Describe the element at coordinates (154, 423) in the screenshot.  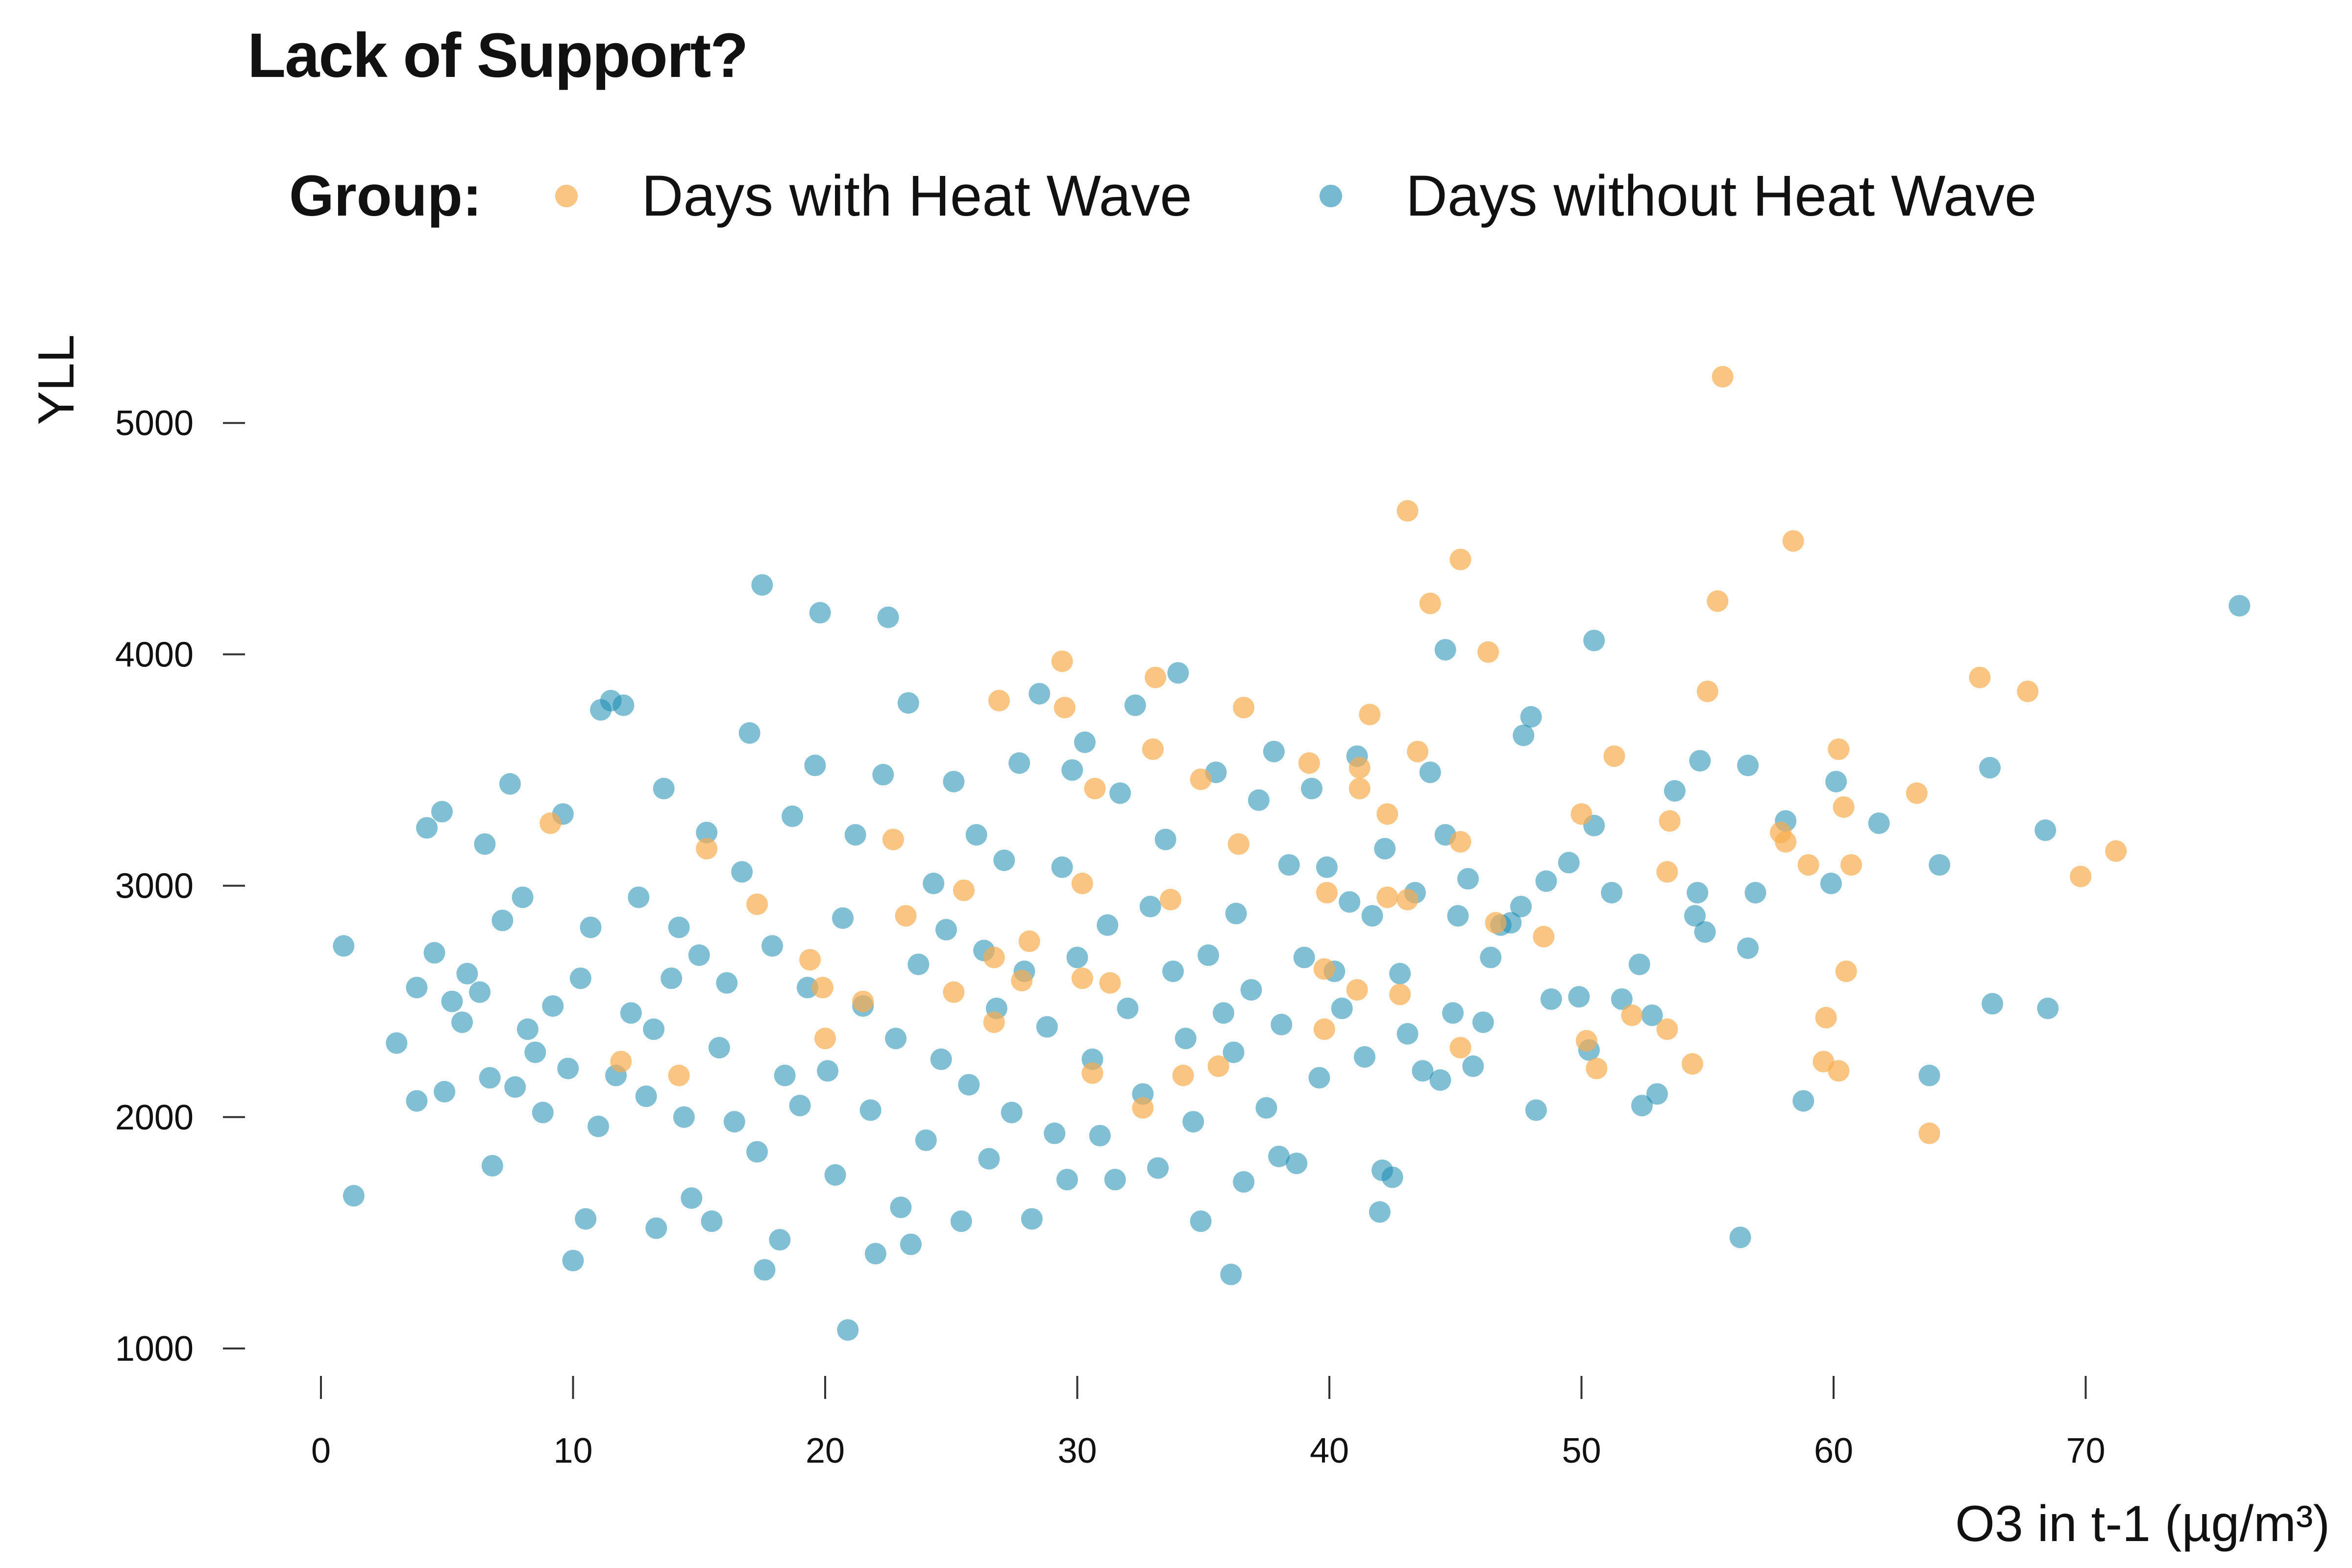
I see `y-tick-label: 5000` at that location.